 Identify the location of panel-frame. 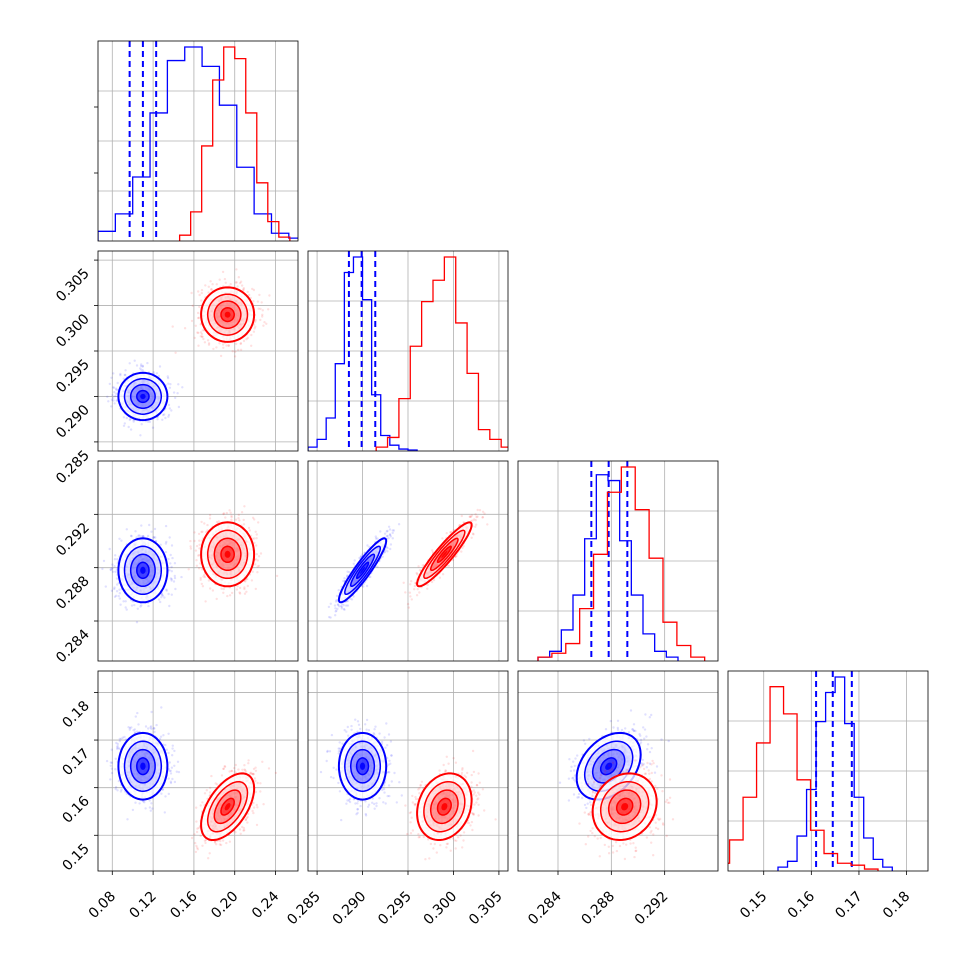
(198, 561).